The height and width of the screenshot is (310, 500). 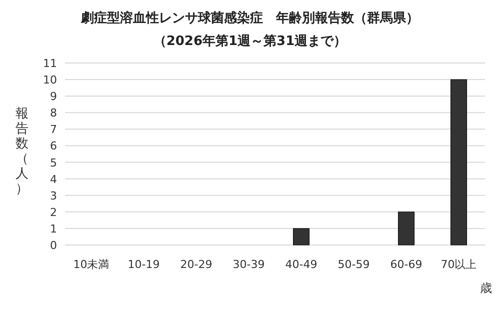 What do you see at coordinates (53, 163) in the screenshot?
I see `y-tick-label: 5` at bounding box center [53, 163].